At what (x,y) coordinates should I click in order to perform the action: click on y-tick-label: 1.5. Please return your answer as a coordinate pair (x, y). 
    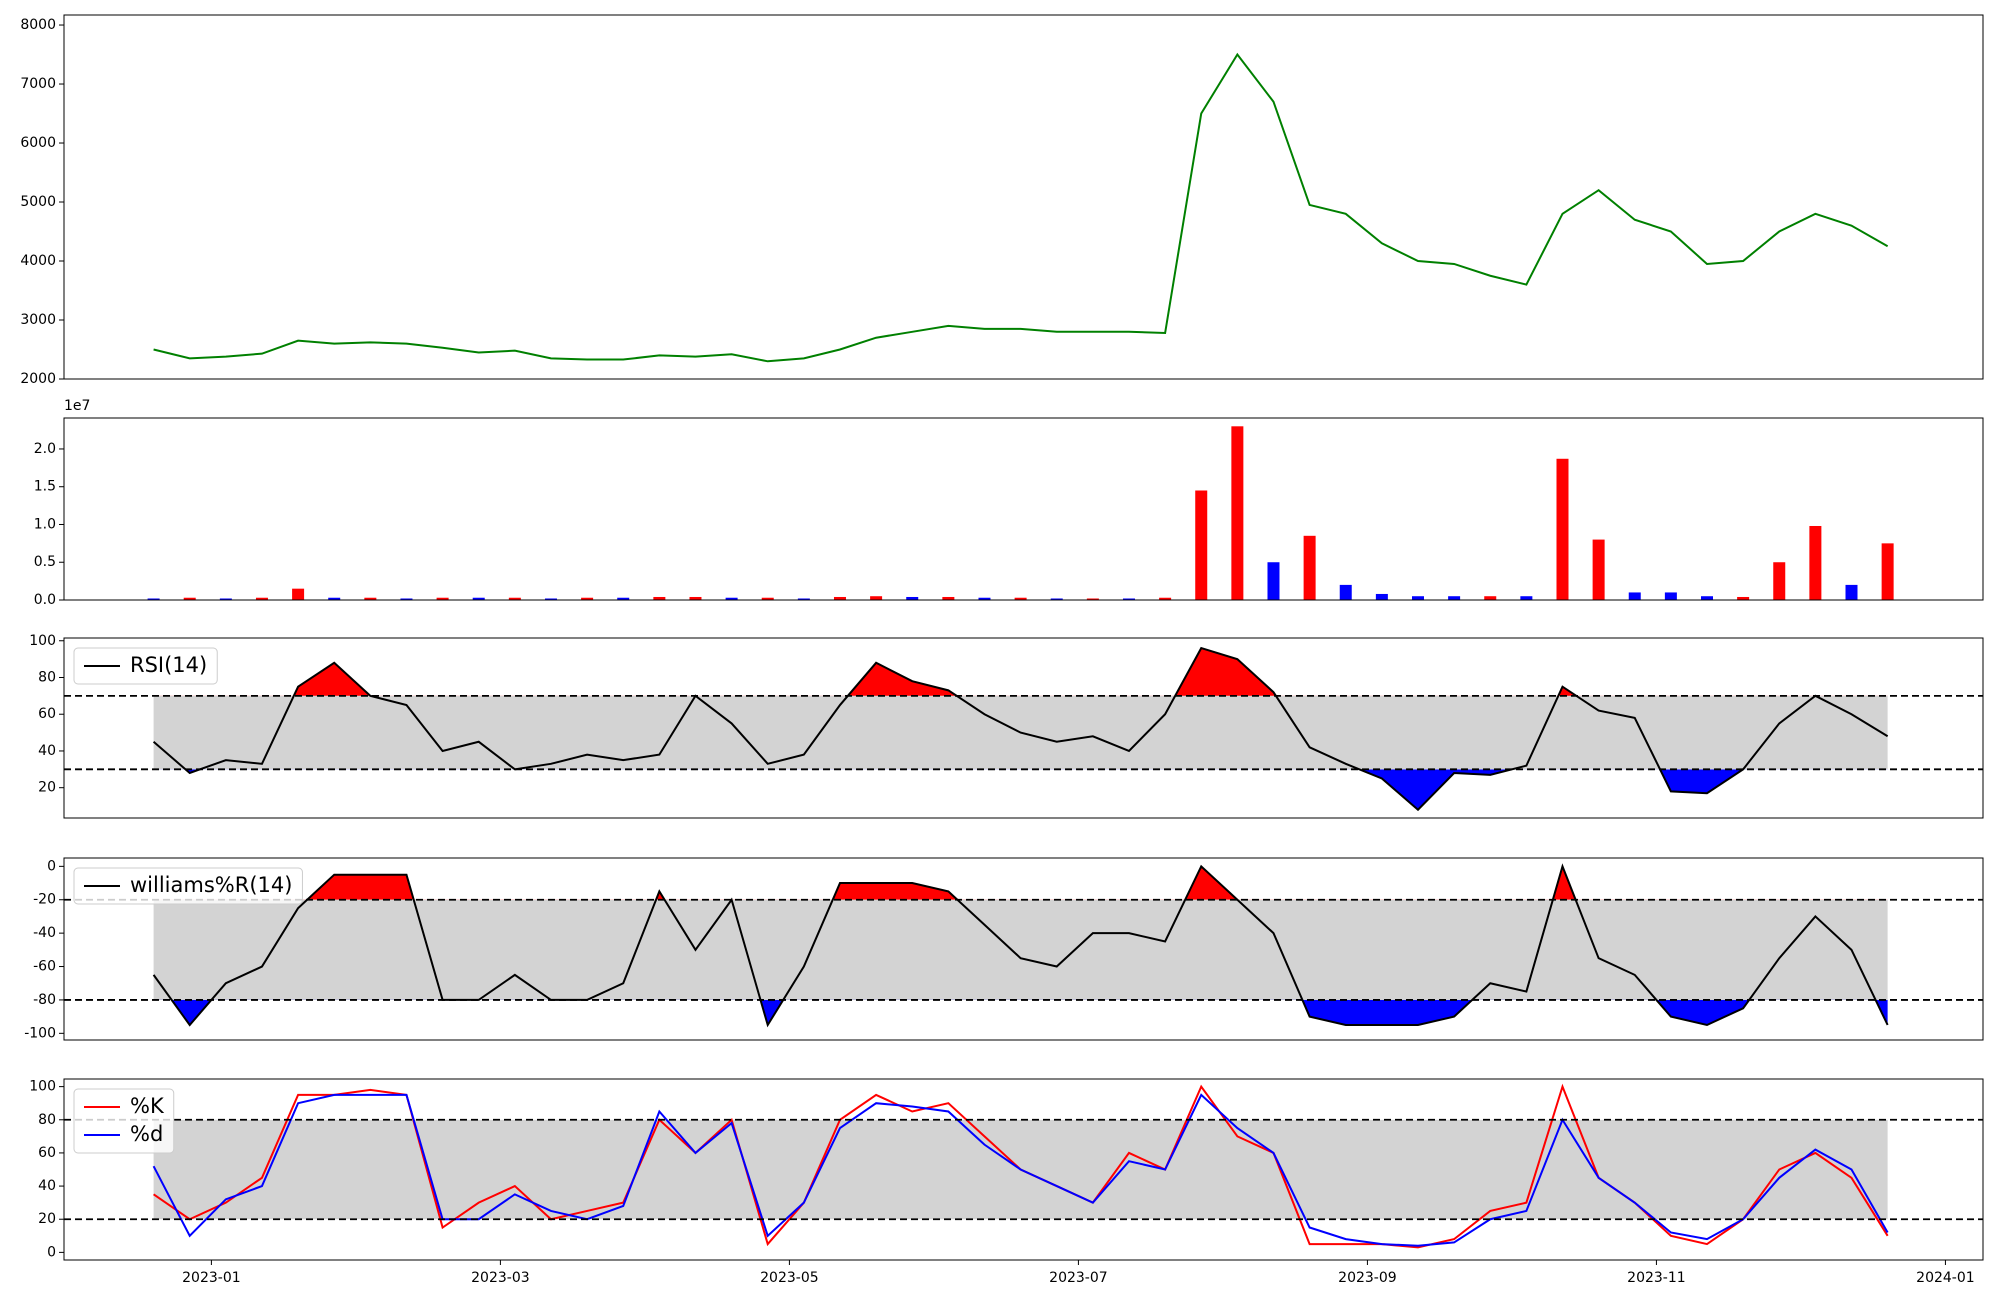
    Looking at the image, I should click on (45, 487).